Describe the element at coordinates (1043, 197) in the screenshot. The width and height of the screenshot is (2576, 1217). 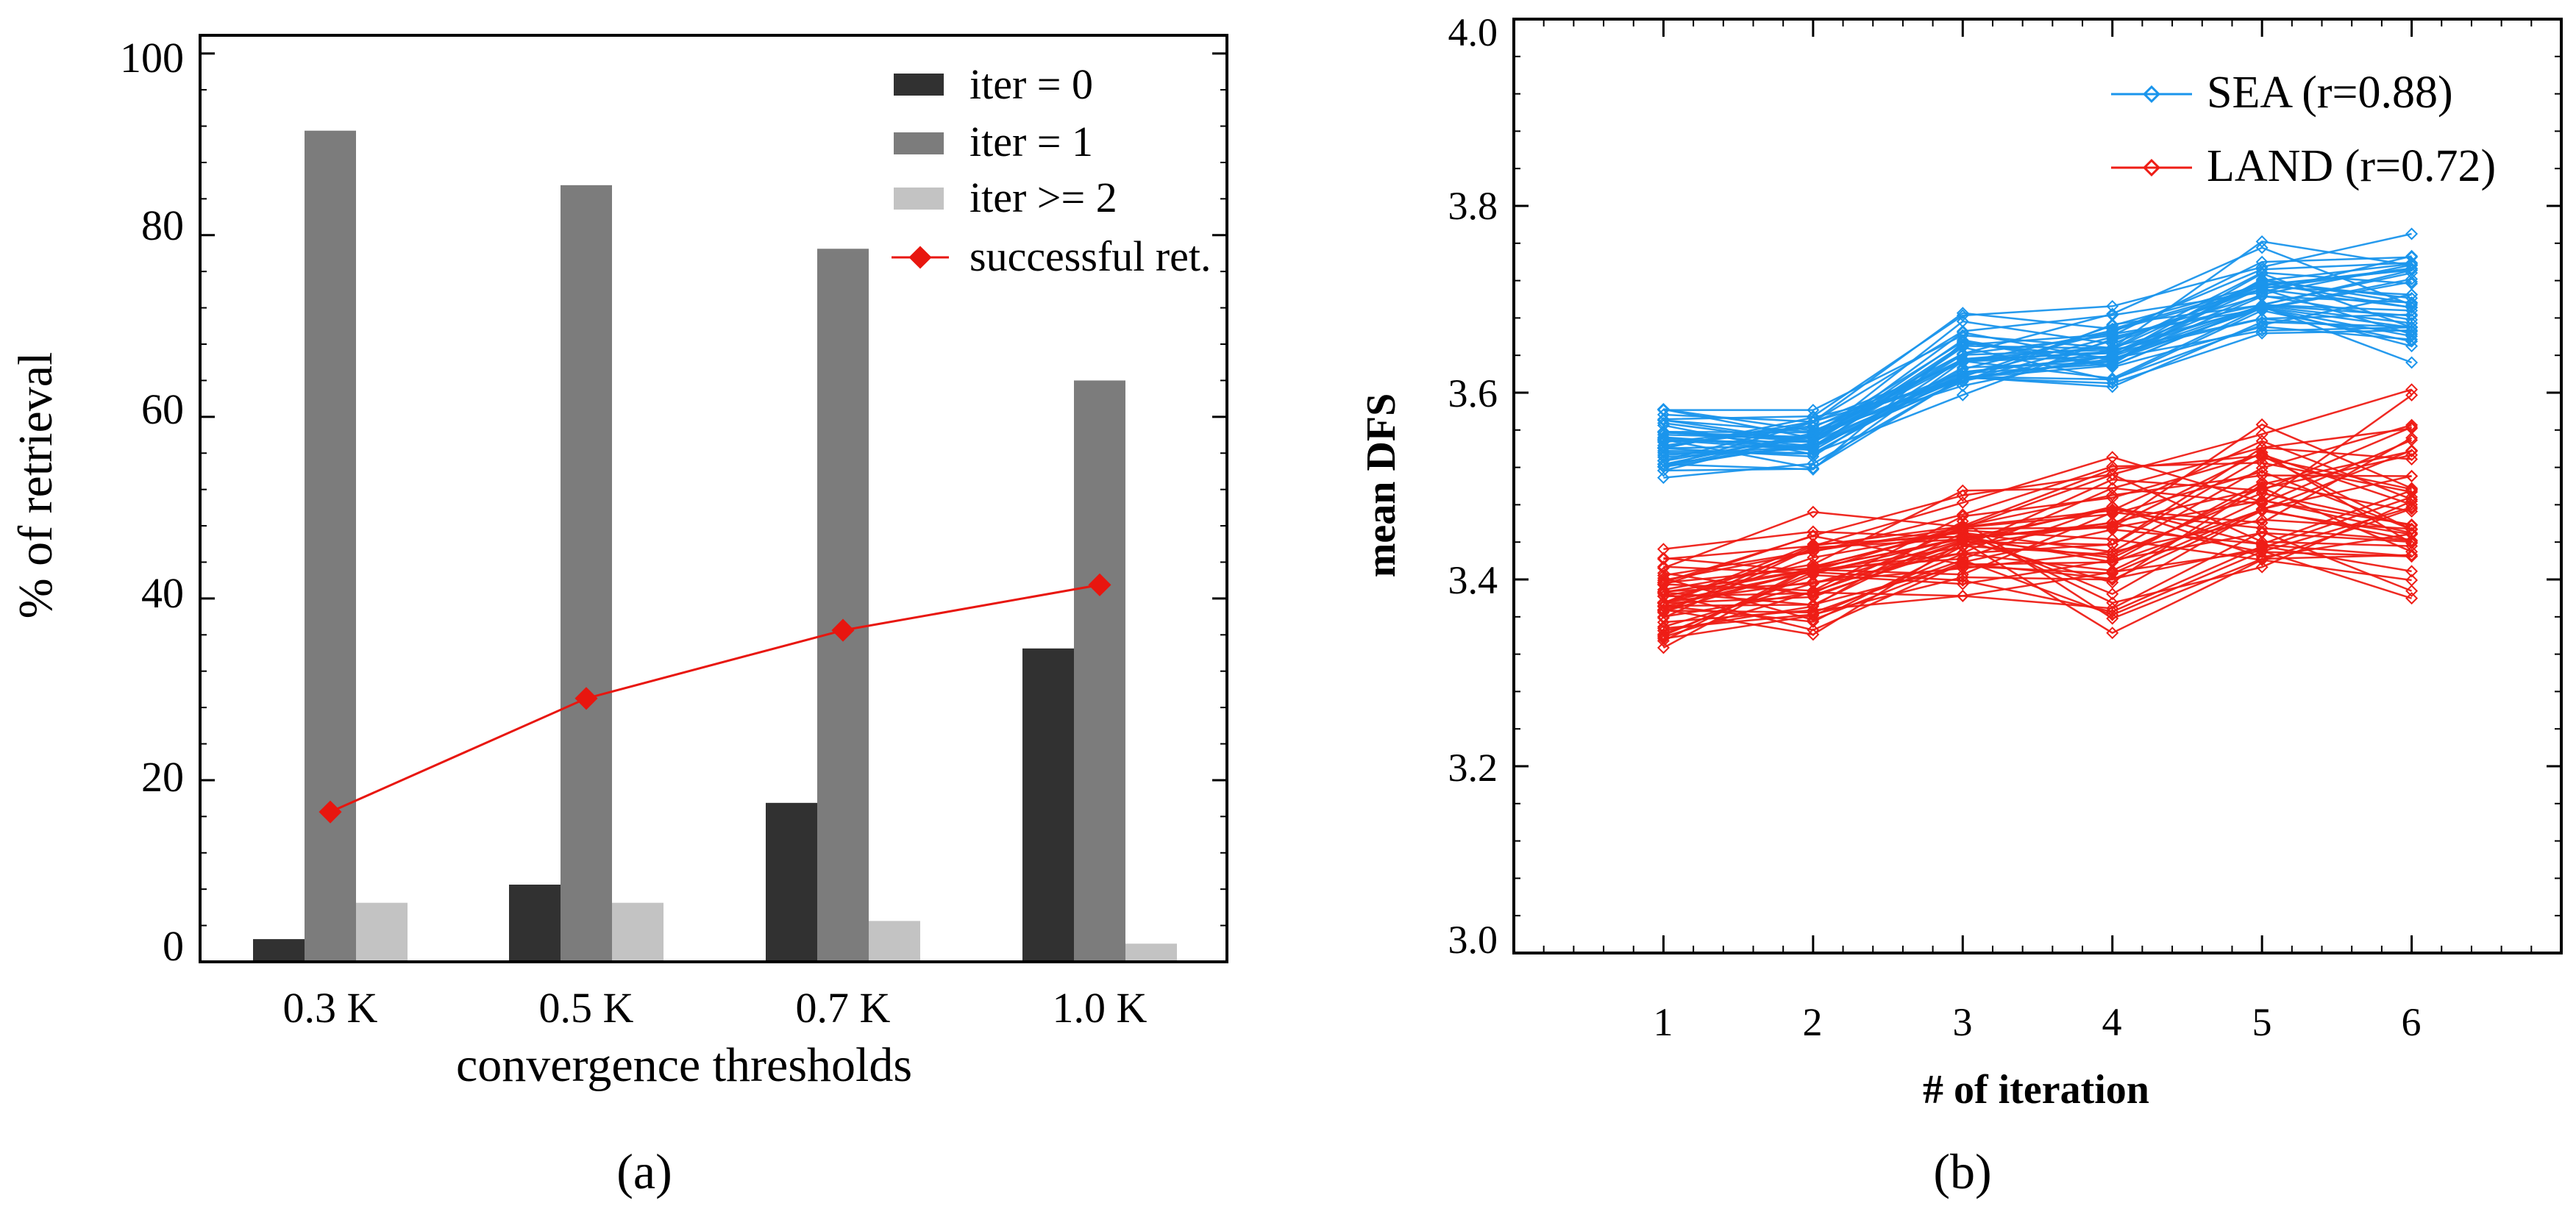
I see `legend-label-iter2: iter >= 2` at that location.